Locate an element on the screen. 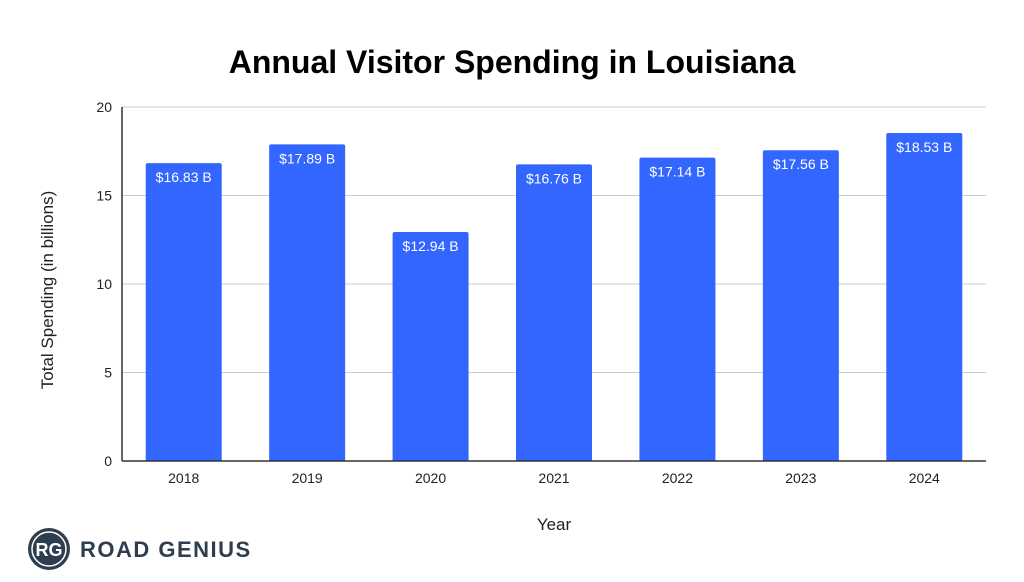  x-axis-ticks: 2018 2019 2020 2021 2022 2023 2024 is located at coordinates (554, 478).